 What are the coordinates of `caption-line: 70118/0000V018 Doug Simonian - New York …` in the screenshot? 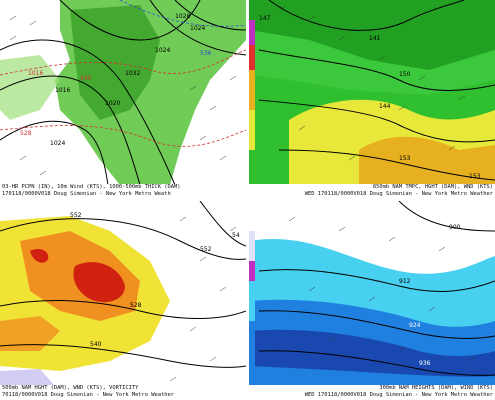 It's located at (88, 394).